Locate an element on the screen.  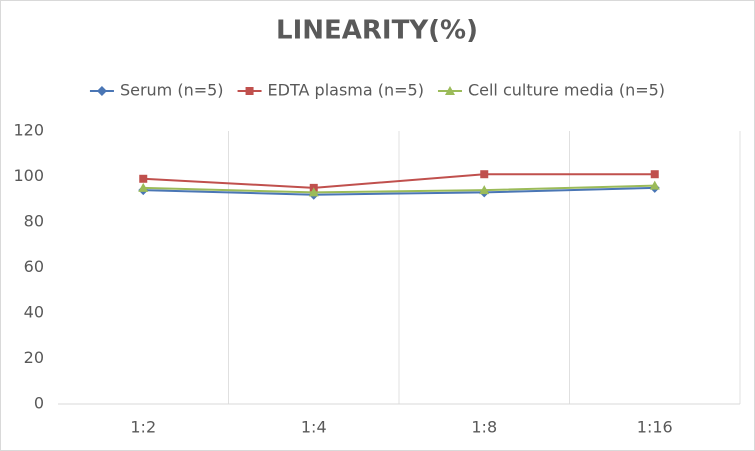
legend-label: Serum (n=5) is located at coordinates (172, 90).